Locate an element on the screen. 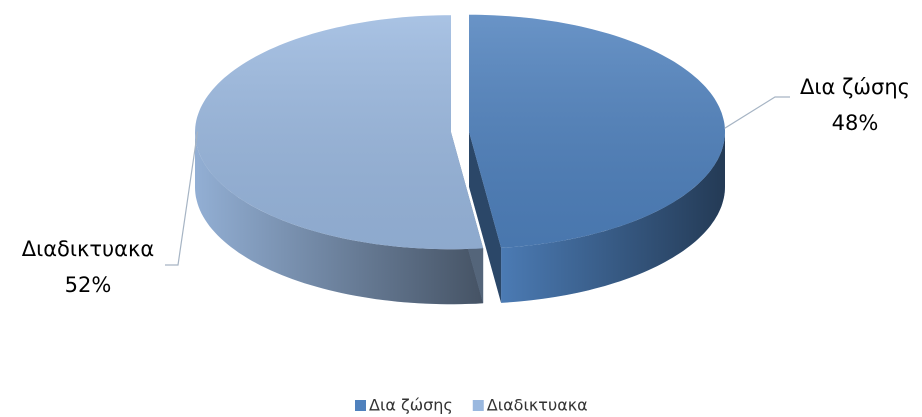 Image resolution: width=922 pixels, height=417 pixels. data-label-name: Δια ζώσης is located at coordinates (855, 87).